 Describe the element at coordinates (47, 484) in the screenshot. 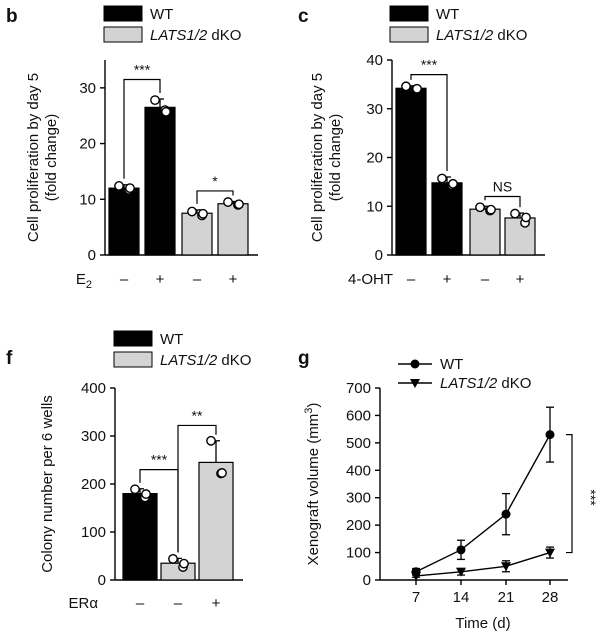

I see `panel-f-ylabel: Colony number per 6 wells` at that location.